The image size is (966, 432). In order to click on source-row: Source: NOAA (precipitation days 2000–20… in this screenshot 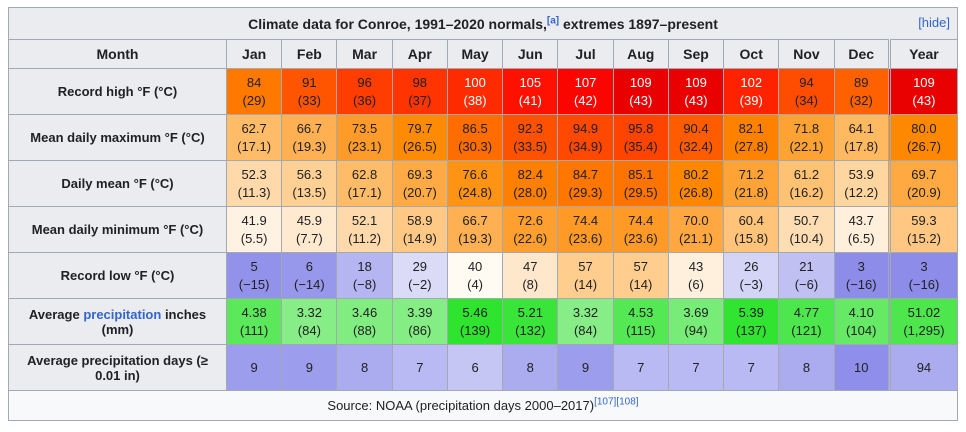, I will do `click(483, 405)`.